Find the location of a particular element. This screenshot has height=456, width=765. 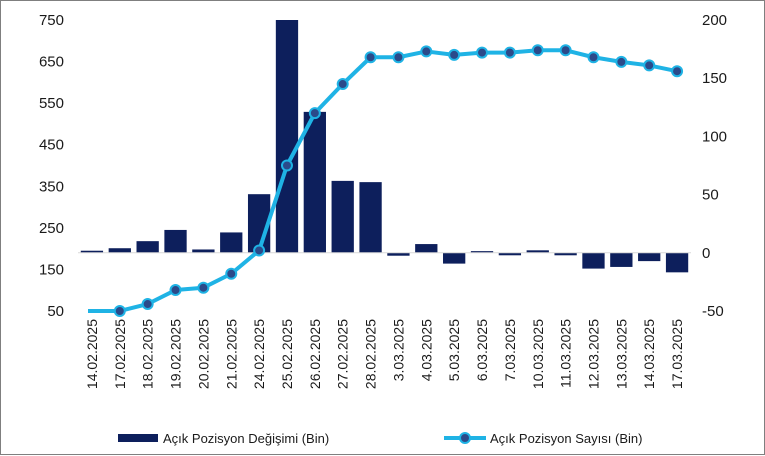

x-tick-label: 26.02.2025 is located at coordinates (315, 354).